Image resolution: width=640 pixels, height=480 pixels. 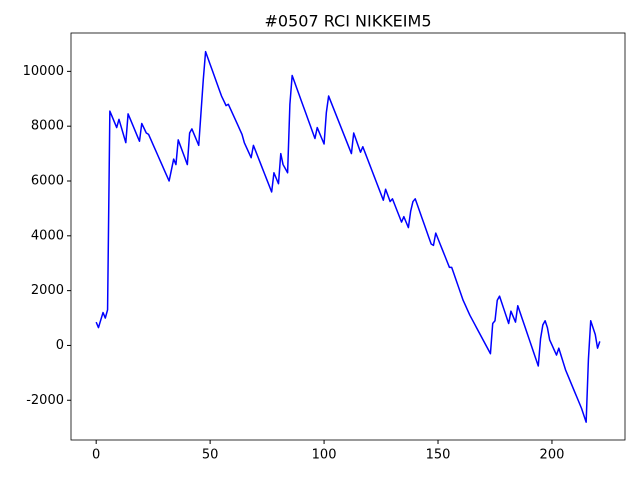 I want to click on x-tick-label: 100, so click(x=324, y=455).